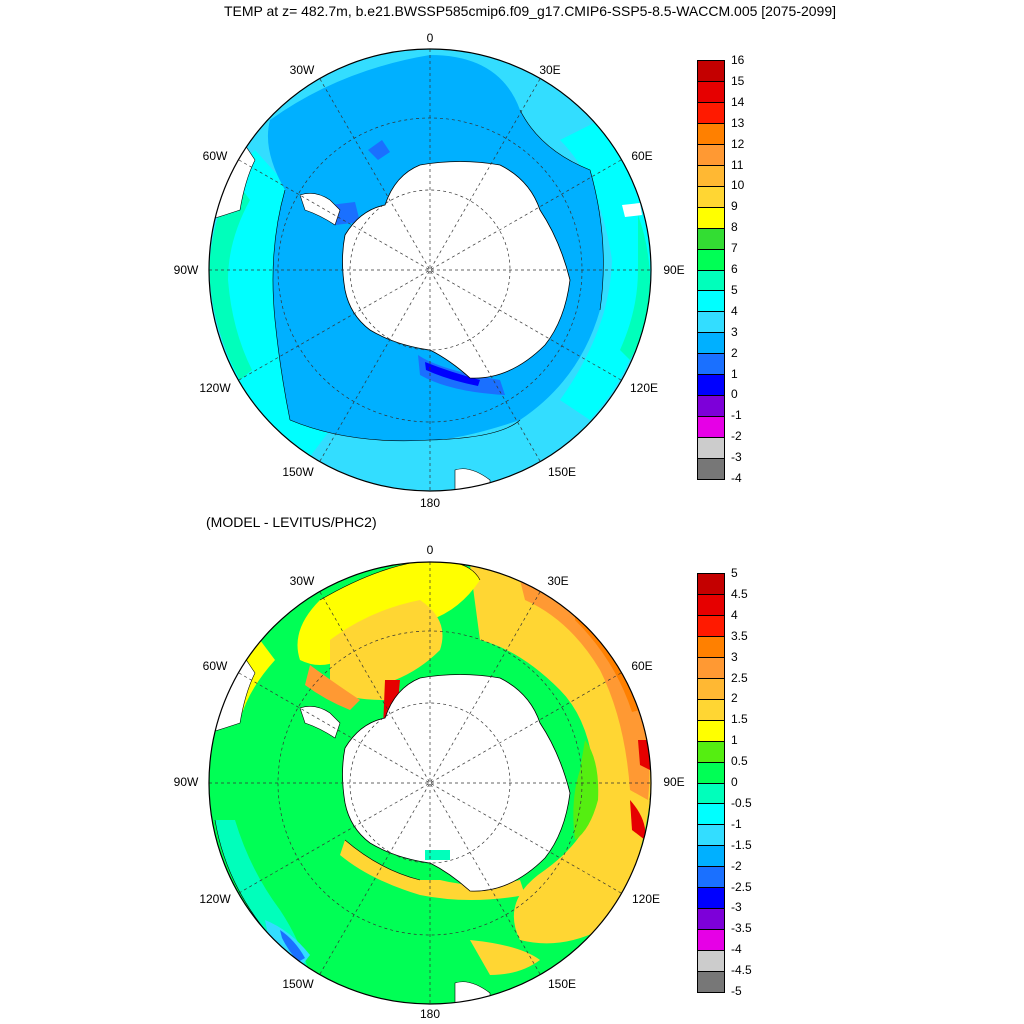  Describe the element at coordinates (741, 886) in the screenshot. I see `colorbar-label: -2.5` at that location.